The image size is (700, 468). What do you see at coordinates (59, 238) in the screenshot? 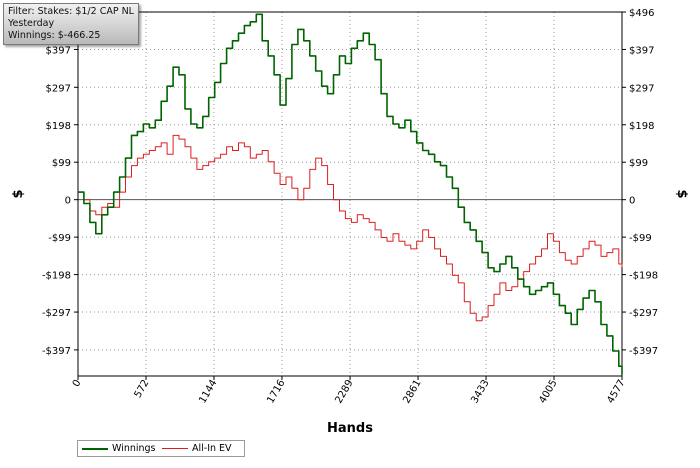
I see `y-tick-label-left: -$99` at bounding box center [59, 238].